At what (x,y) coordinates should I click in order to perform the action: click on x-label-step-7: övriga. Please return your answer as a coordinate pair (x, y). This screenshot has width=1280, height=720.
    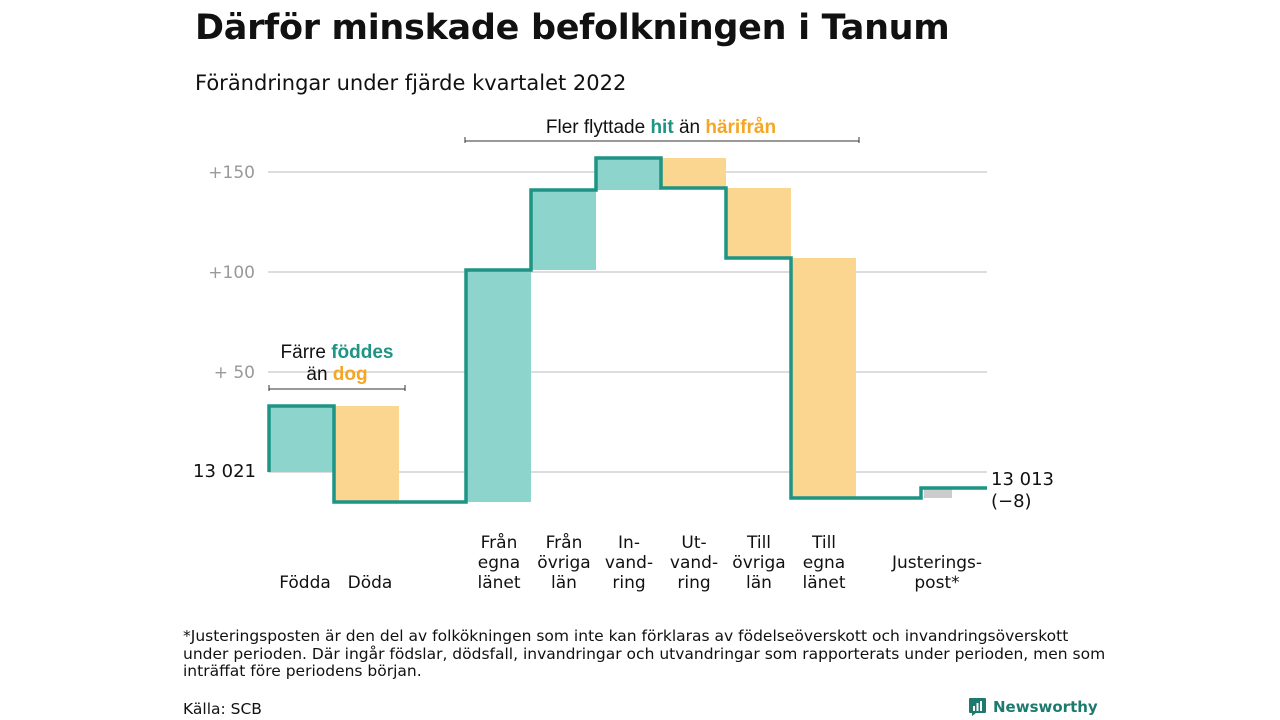
    Looking at the image, I should click on (758, 563).